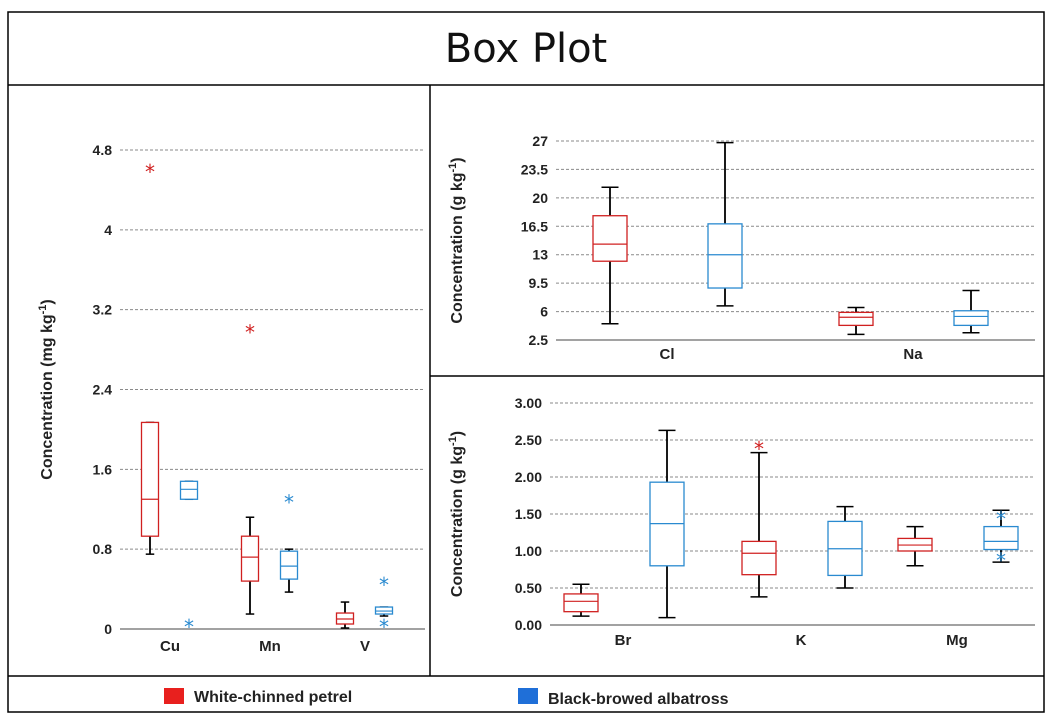 This screenshot has height=713, width=1049. I want to click on y-tick-label: 2.4, so click(103, 390).